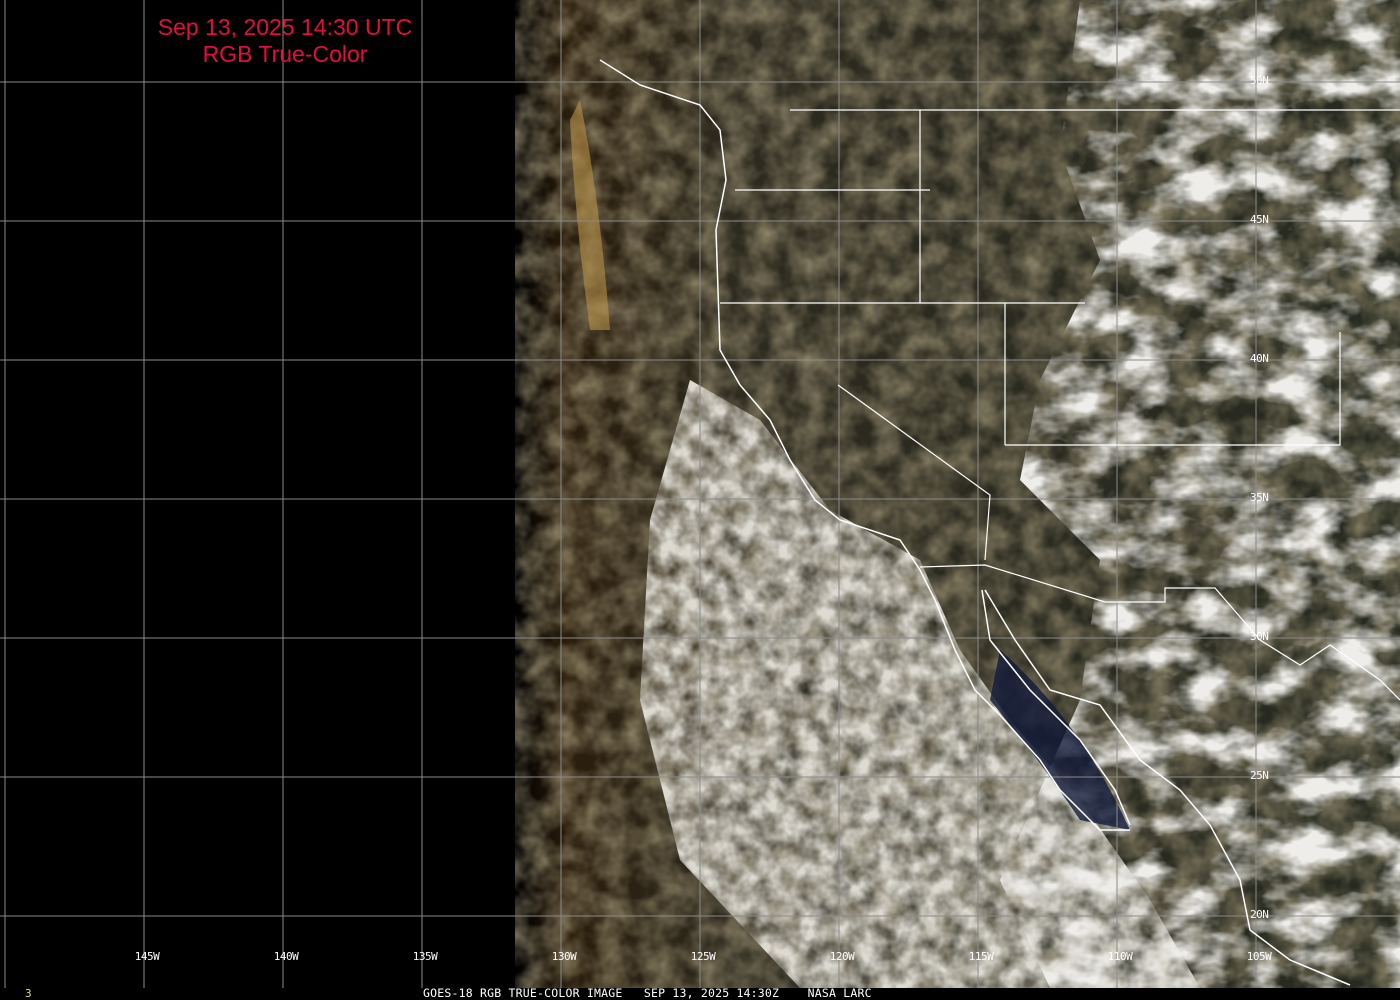 Image resolution: width=1400 pixels, height=1000 pixels. Describe the element at coordinates (1159, 632) in the screenshot. I see `us-mexico-border` at that location.